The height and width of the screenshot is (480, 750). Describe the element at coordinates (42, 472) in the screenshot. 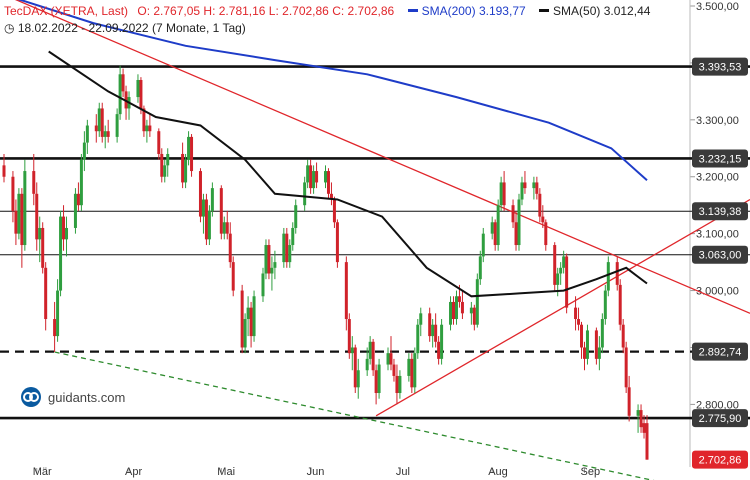

I see `x-tick-label: Mär` at that location.